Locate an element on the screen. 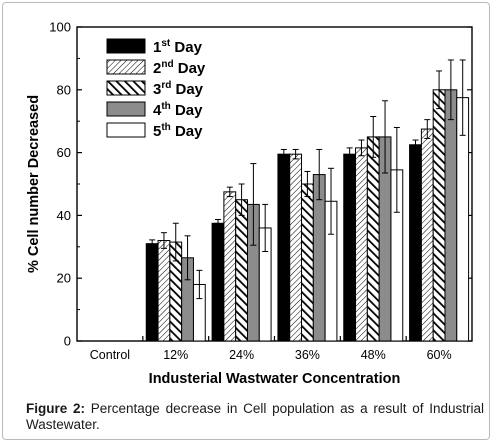 Image resolution: width=495 pixels, height=446 pixels. y-tick-label: 80 is located at coordinates (64, 89).